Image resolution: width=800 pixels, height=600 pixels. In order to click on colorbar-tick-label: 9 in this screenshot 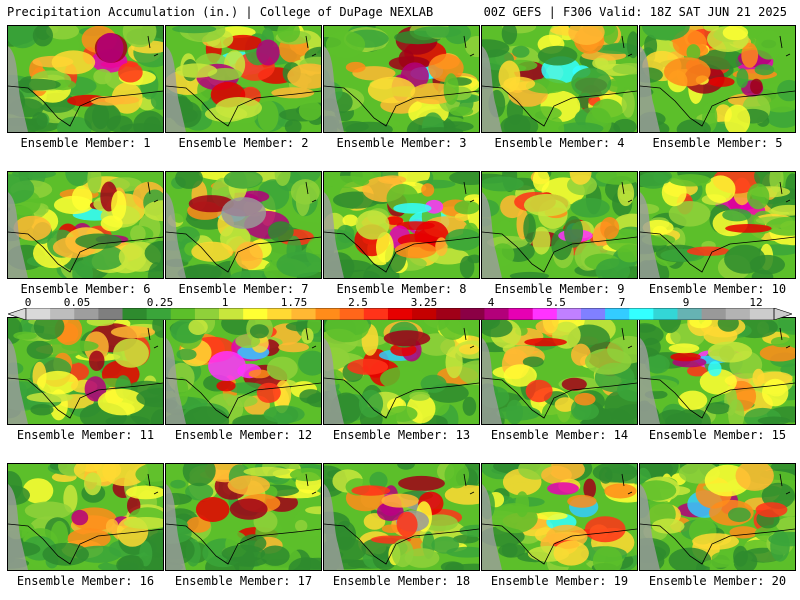, I will do `click(686, 302)`.